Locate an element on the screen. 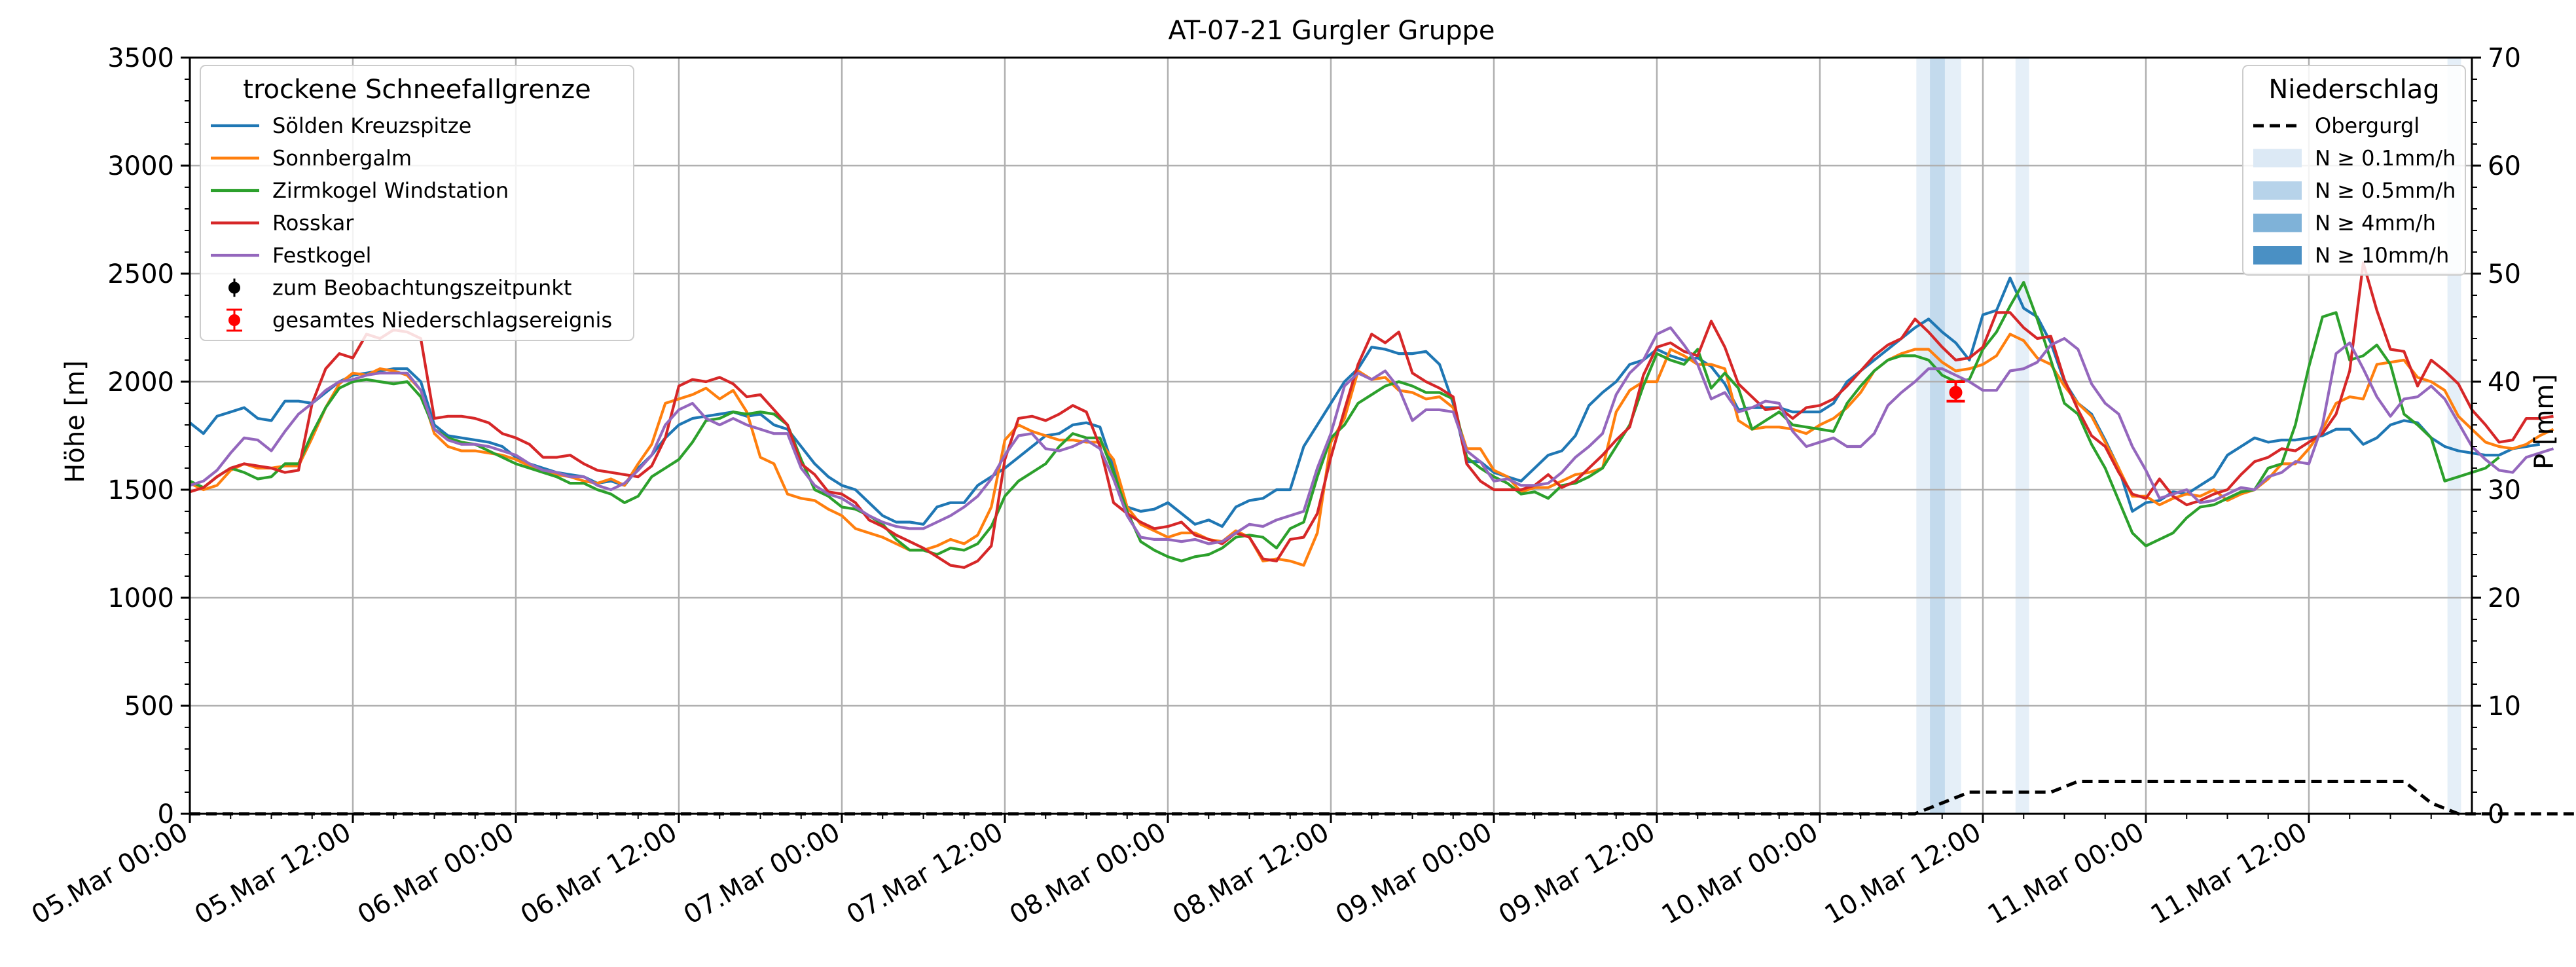 This screenshot has height=967, width=2576. legend-event-label: gesamtes Niederschlagsereignis is located at coordinates (442, 320).